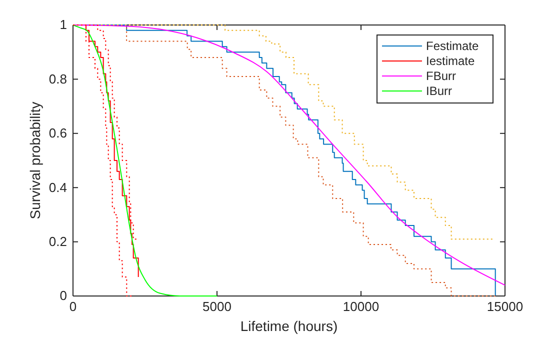  What do you see at coordinates (57, 187) in the screenshot?
I see `y-tick-label: 0.4` at bounding box center [57, 187].